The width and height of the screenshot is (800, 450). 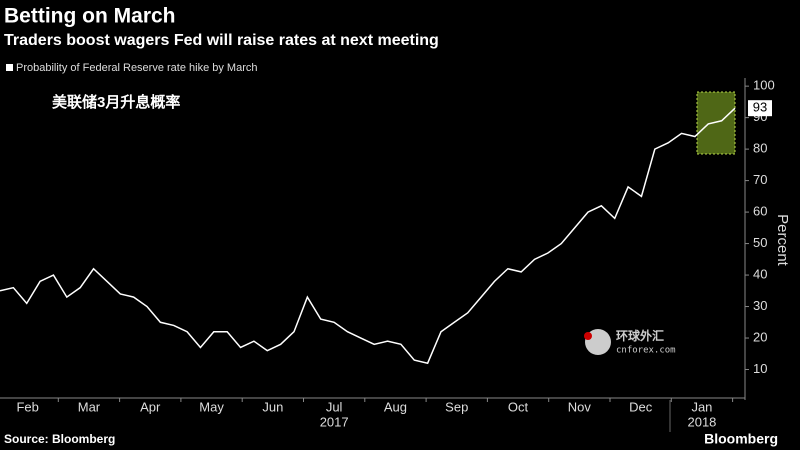 What do you see at coordinates (640, 335) in the screenshot?
I see `watermark-text: 环球外汇` at bounding box center [640, 335].